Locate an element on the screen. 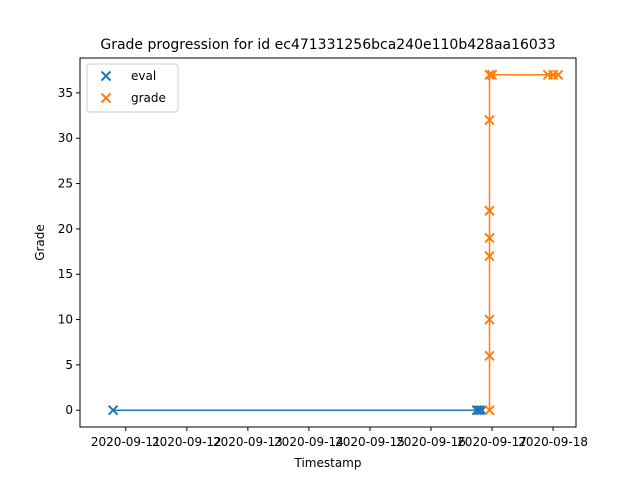 Image resolution: width=640 pixels, height=480 pixels. x-tick-label: 2020-09-14 is located at coordinates (309, 442).